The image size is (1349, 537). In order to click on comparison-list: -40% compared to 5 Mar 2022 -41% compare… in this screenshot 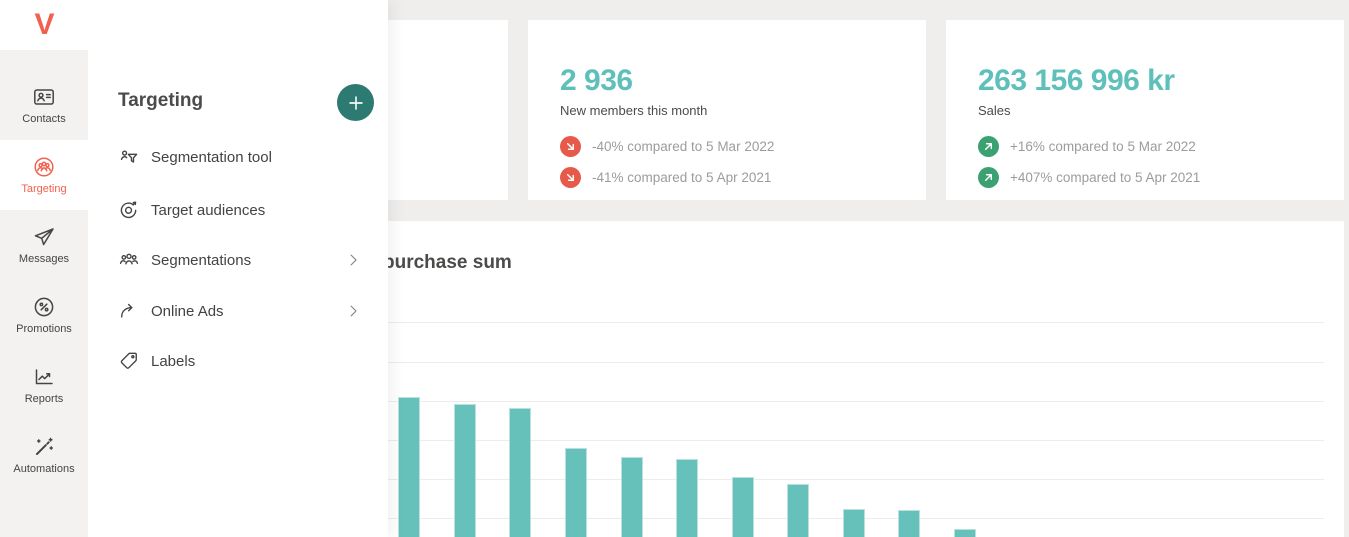, I will do `click(743, 161)`.